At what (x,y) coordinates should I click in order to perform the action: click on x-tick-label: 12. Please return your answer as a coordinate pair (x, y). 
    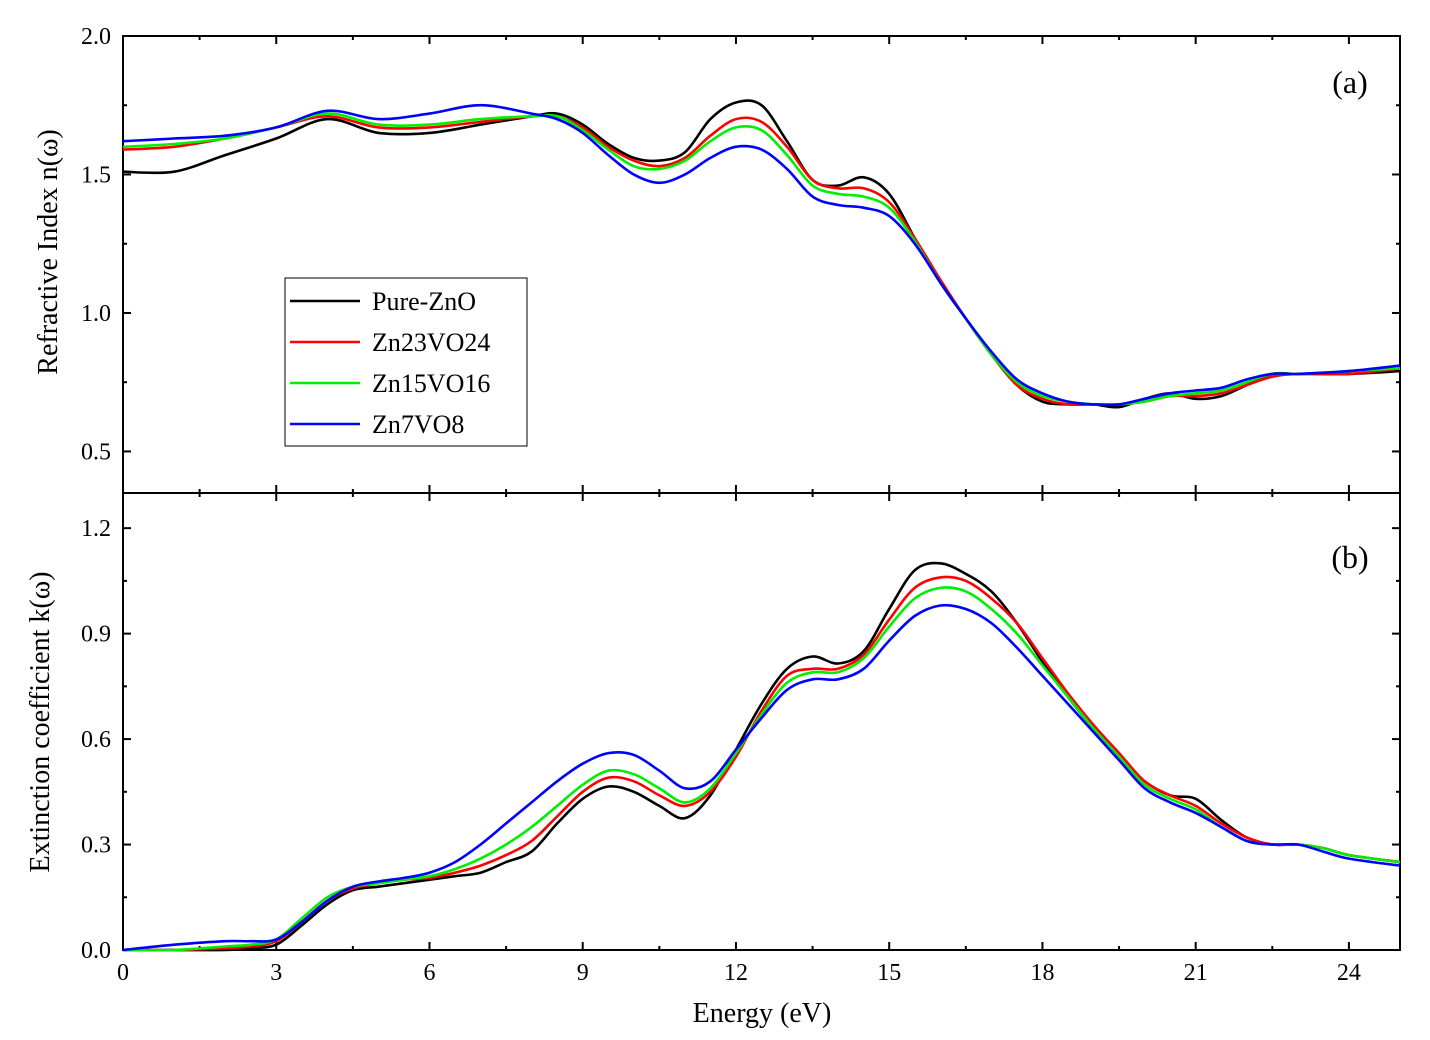
    Looking at the image, I should click on (736, 973).